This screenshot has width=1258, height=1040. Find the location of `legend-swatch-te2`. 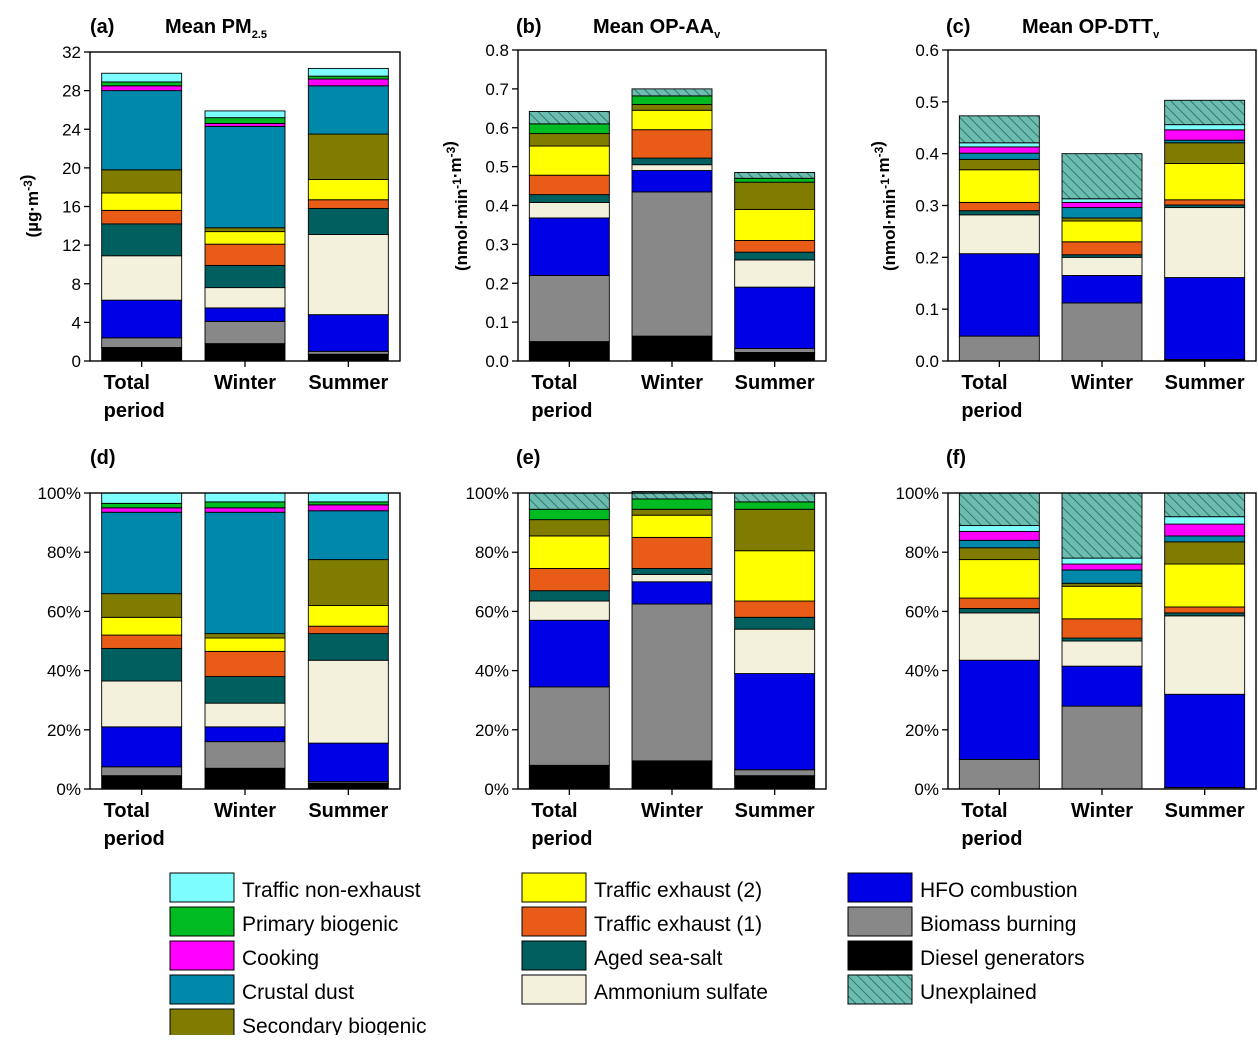

legend-swatch-te2 is located at coordinates (554, 887).